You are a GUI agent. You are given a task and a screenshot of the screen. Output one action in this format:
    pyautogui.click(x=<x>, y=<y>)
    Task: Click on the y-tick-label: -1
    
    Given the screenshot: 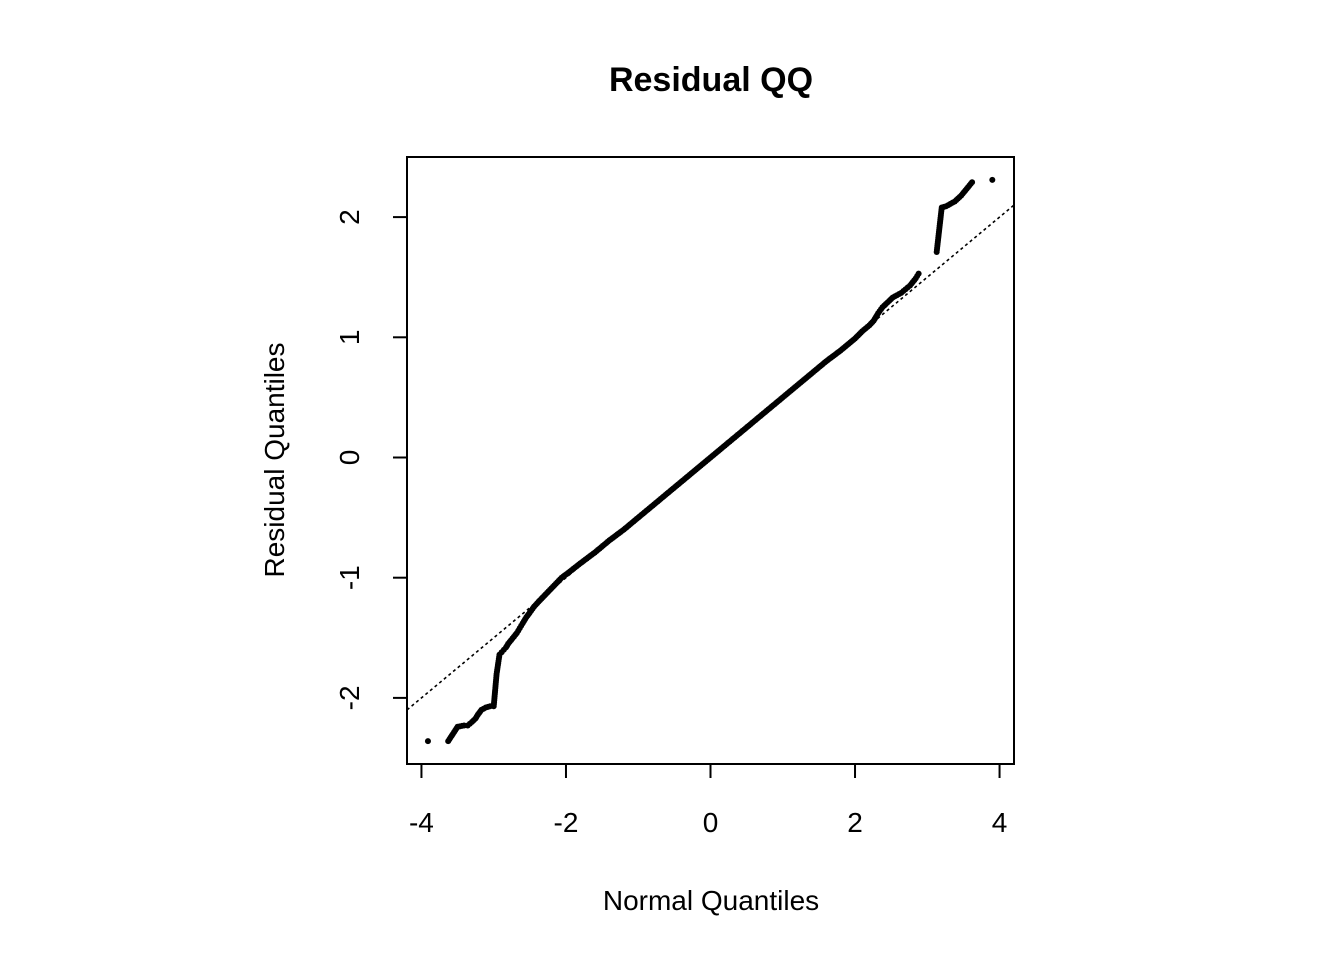 What is the action you would take?
    pyautogui.click(x=349, y=577)
    